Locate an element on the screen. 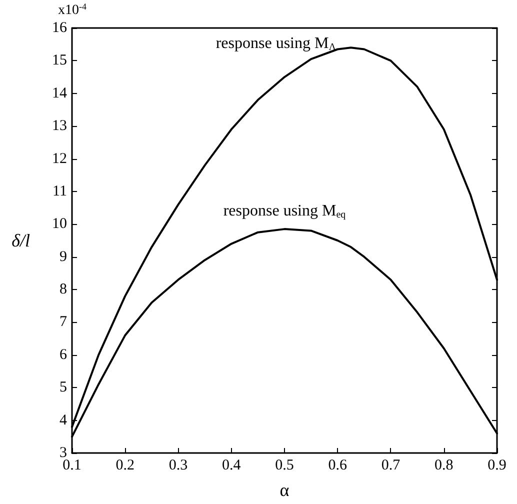 This screenshot has height=504, width=517. y-axis-title: δ/l is located at coordinates (21, 240).